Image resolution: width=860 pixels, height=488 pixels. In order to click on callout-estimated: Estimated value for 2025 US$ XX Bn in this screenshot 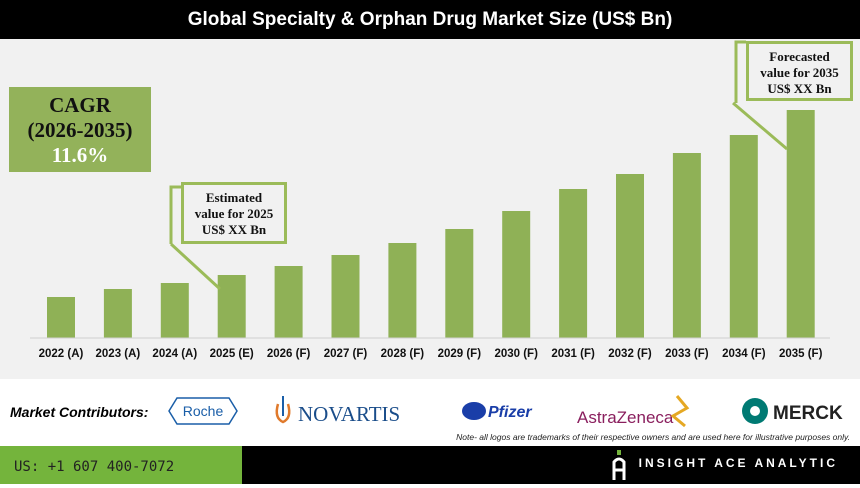, I will do `click(234, 213)`.